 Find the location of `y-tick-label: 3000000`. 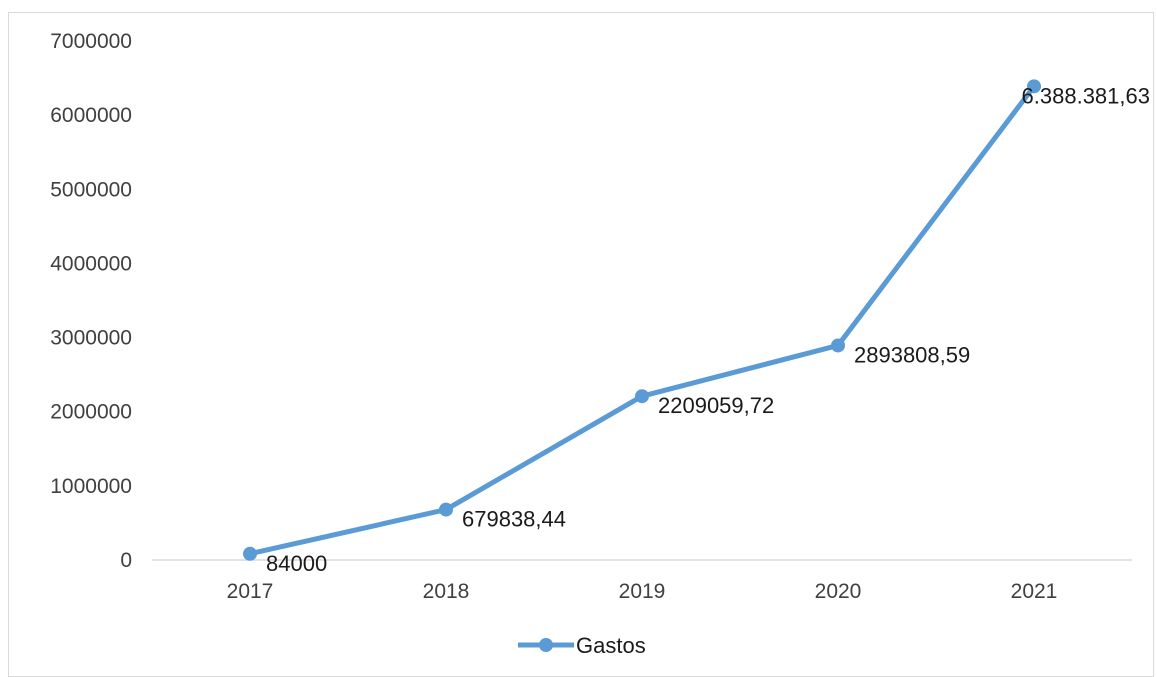

y-tick-label: 3000000 is located at coordinates (91, 338).